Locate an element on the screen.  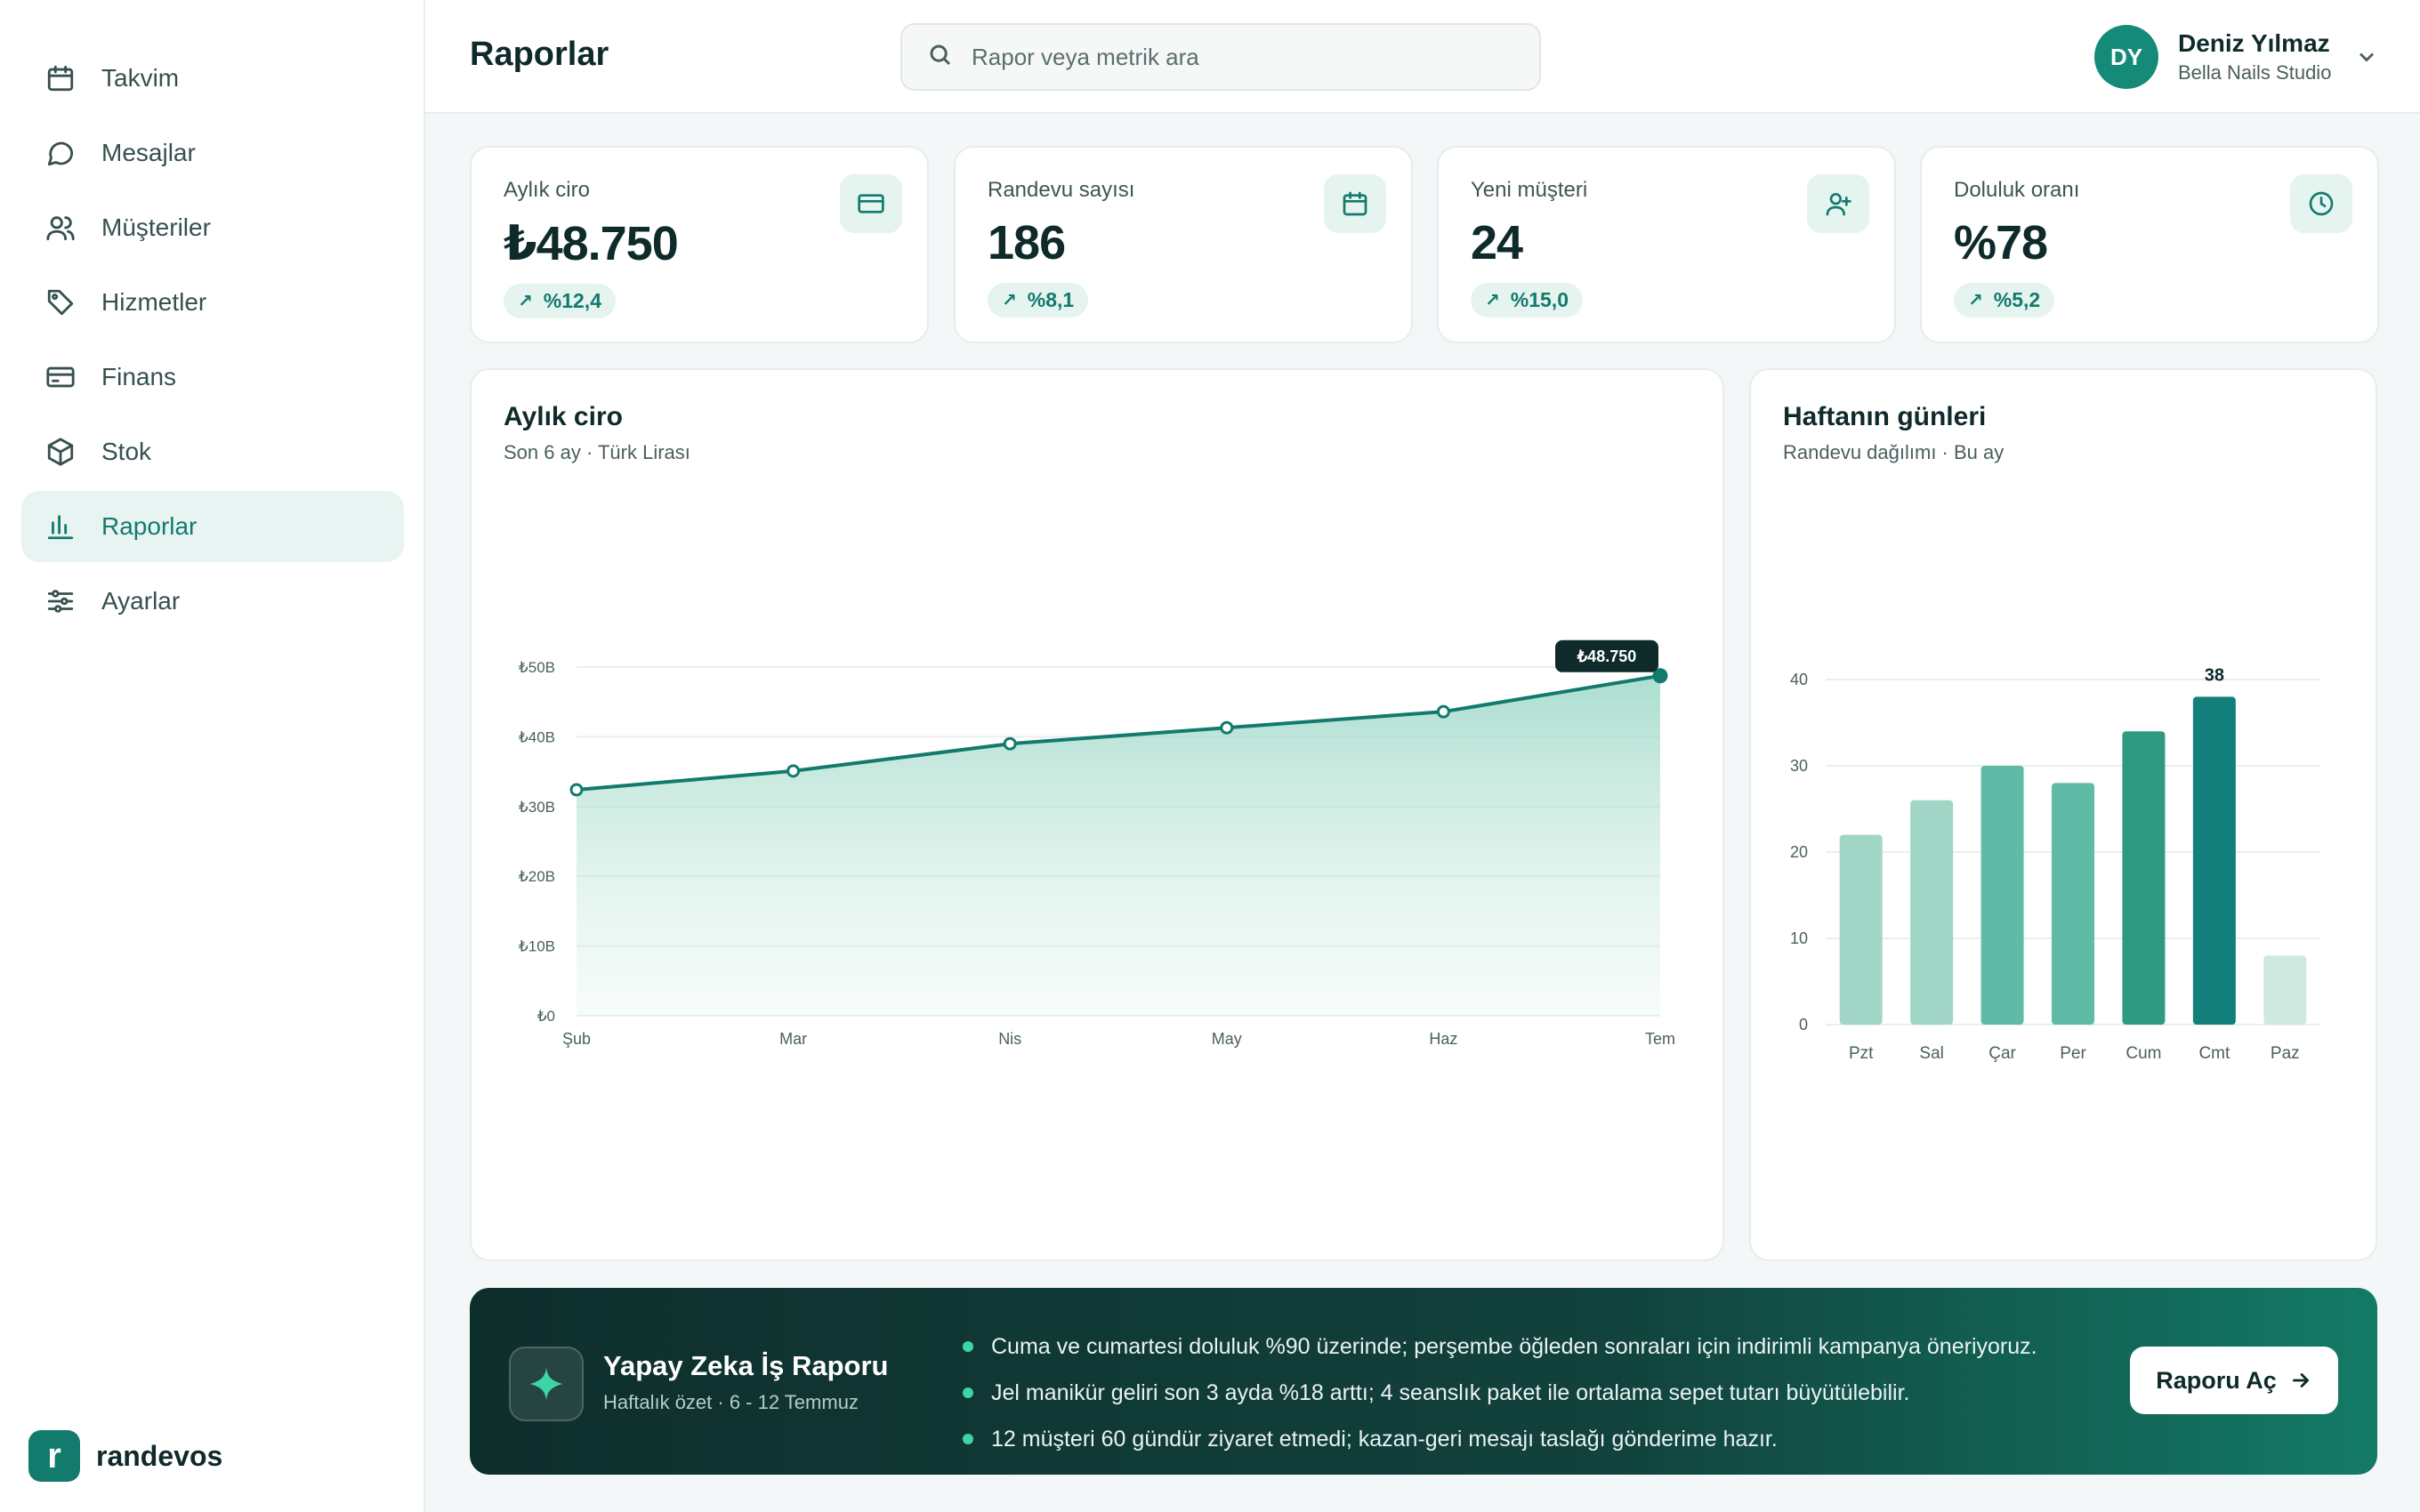
y-tick-label: 10 is located at coordinates (1799, 938).